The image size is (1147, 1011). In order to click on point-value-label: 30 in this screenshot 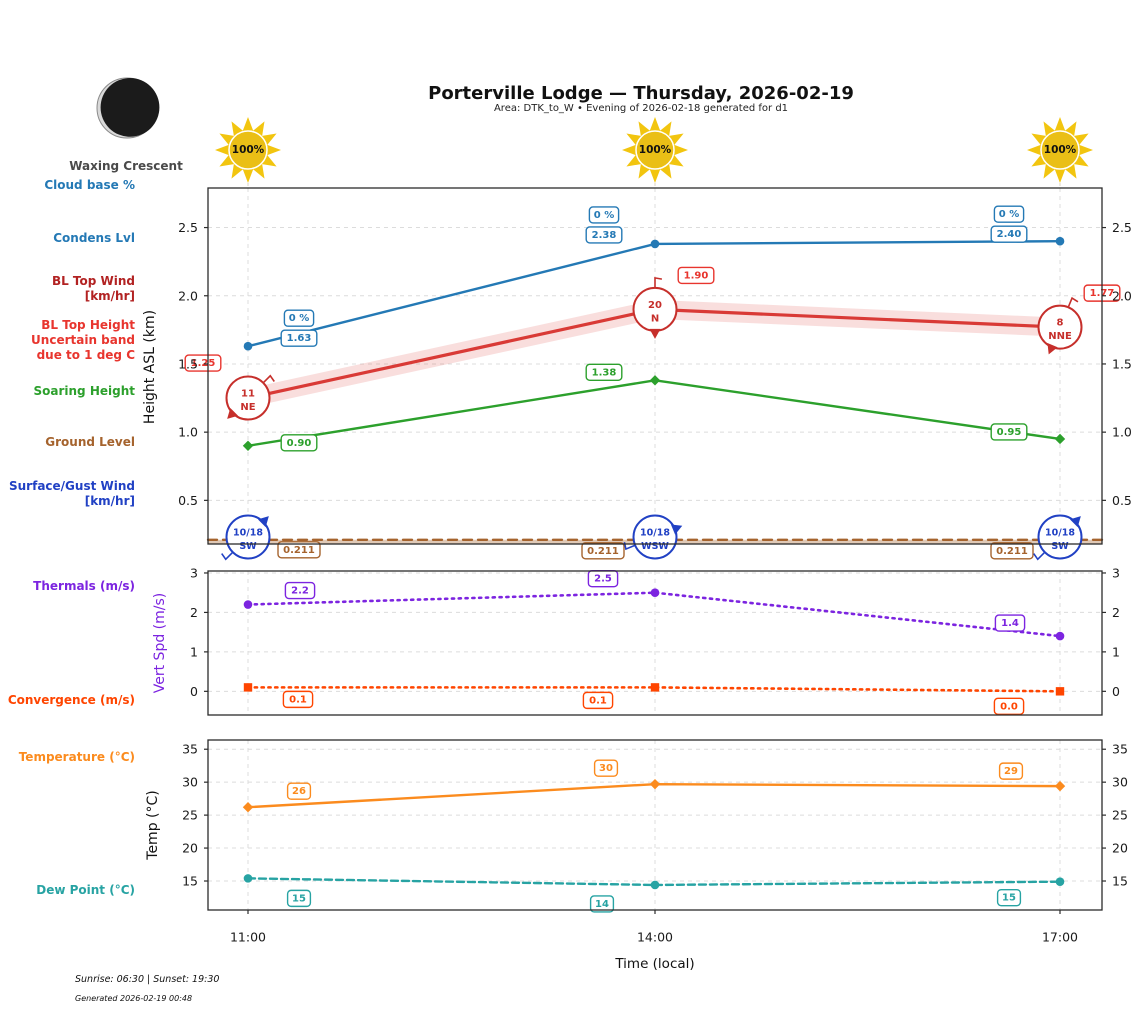, I will do `click(606, 768)`.